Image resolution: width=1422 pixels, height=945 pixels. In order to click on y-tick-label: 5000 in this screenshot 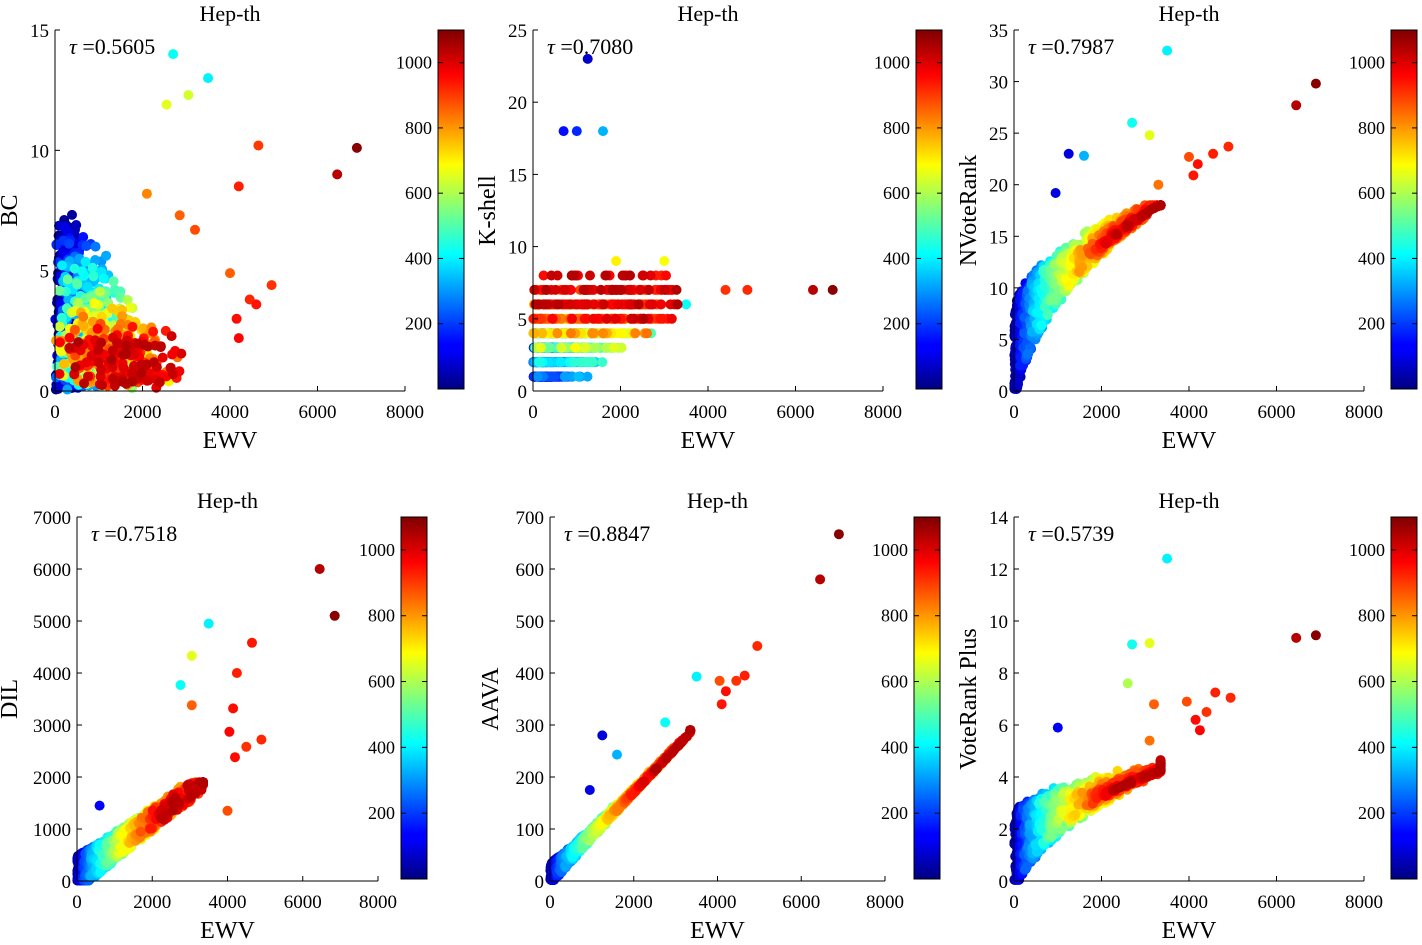, I will do `click(52, 622)`.